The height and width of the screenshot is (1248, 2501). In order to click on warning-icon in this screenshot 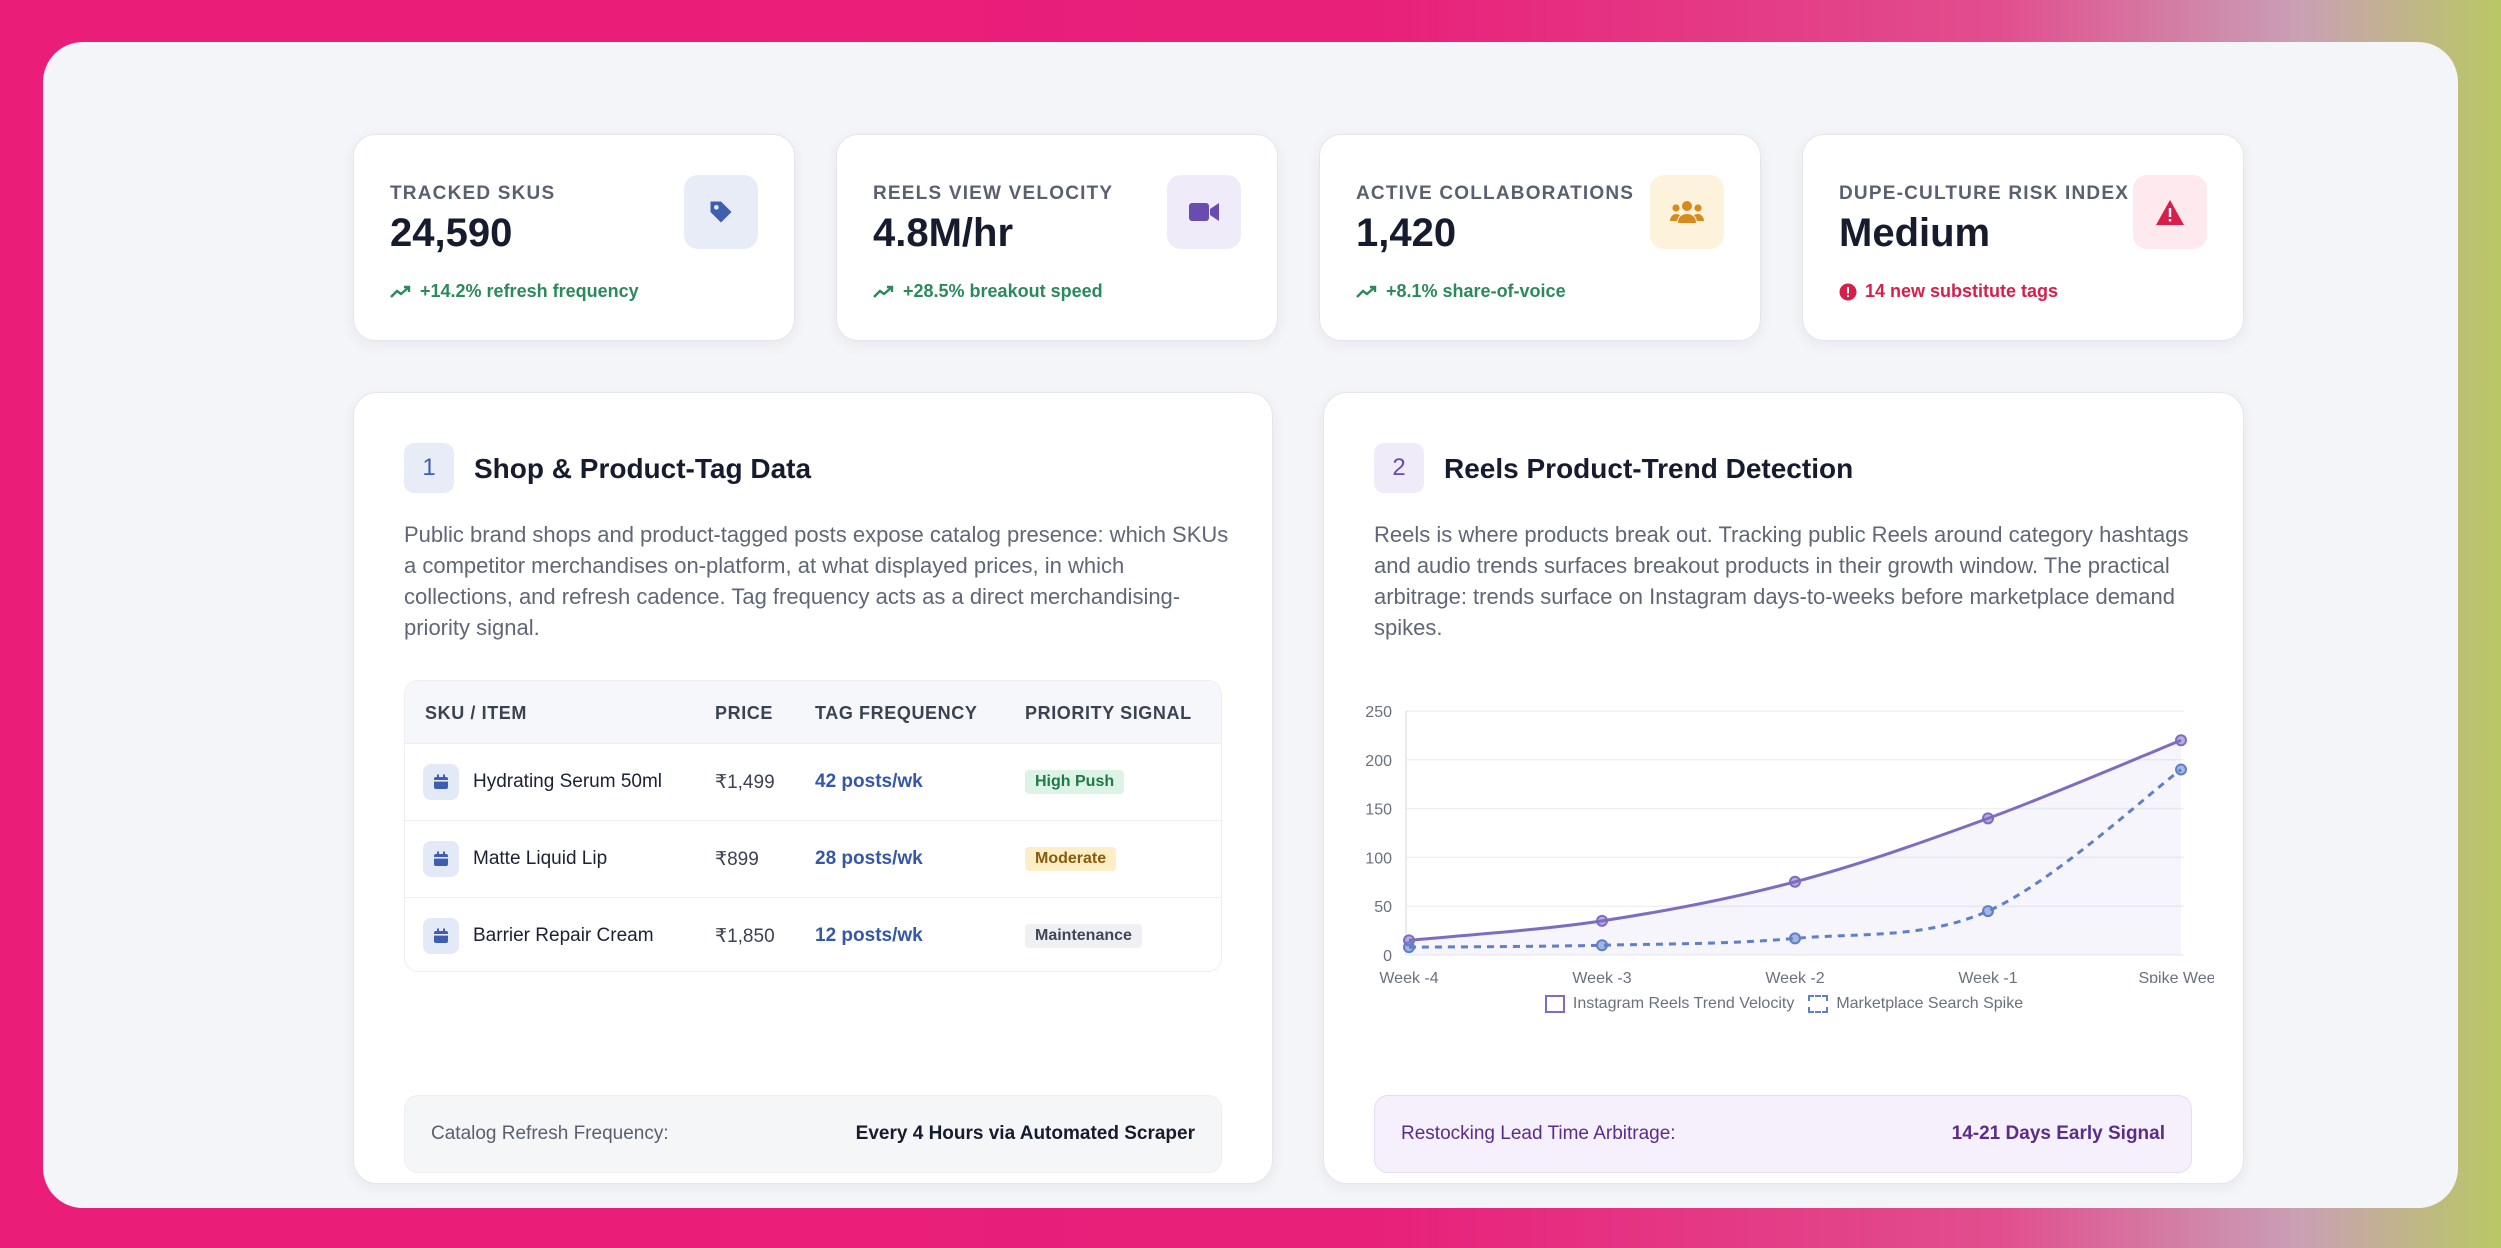, I will do `click(2170, 212)`.